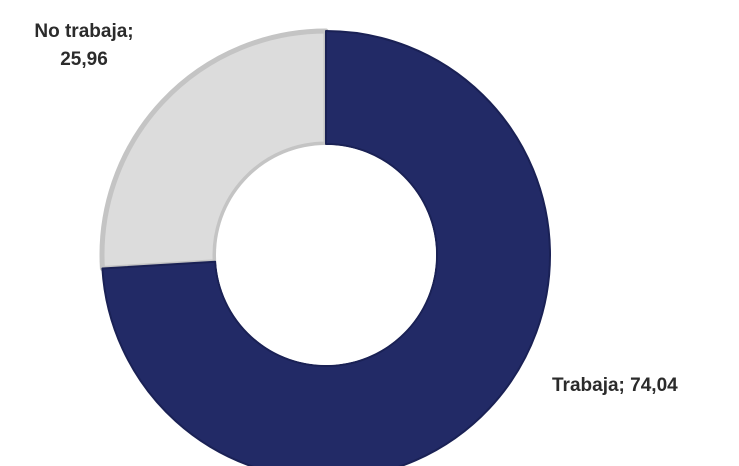  I want to click on data-label-trabaja-value: 74,04, so click(654, 385).